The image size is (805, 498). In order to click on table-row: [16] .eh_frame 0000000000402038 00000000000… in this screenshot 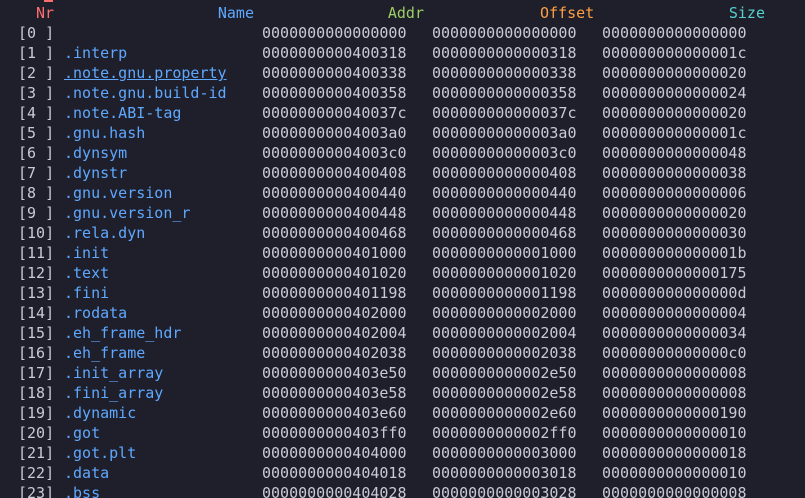, I will do `click(402, 353)`.